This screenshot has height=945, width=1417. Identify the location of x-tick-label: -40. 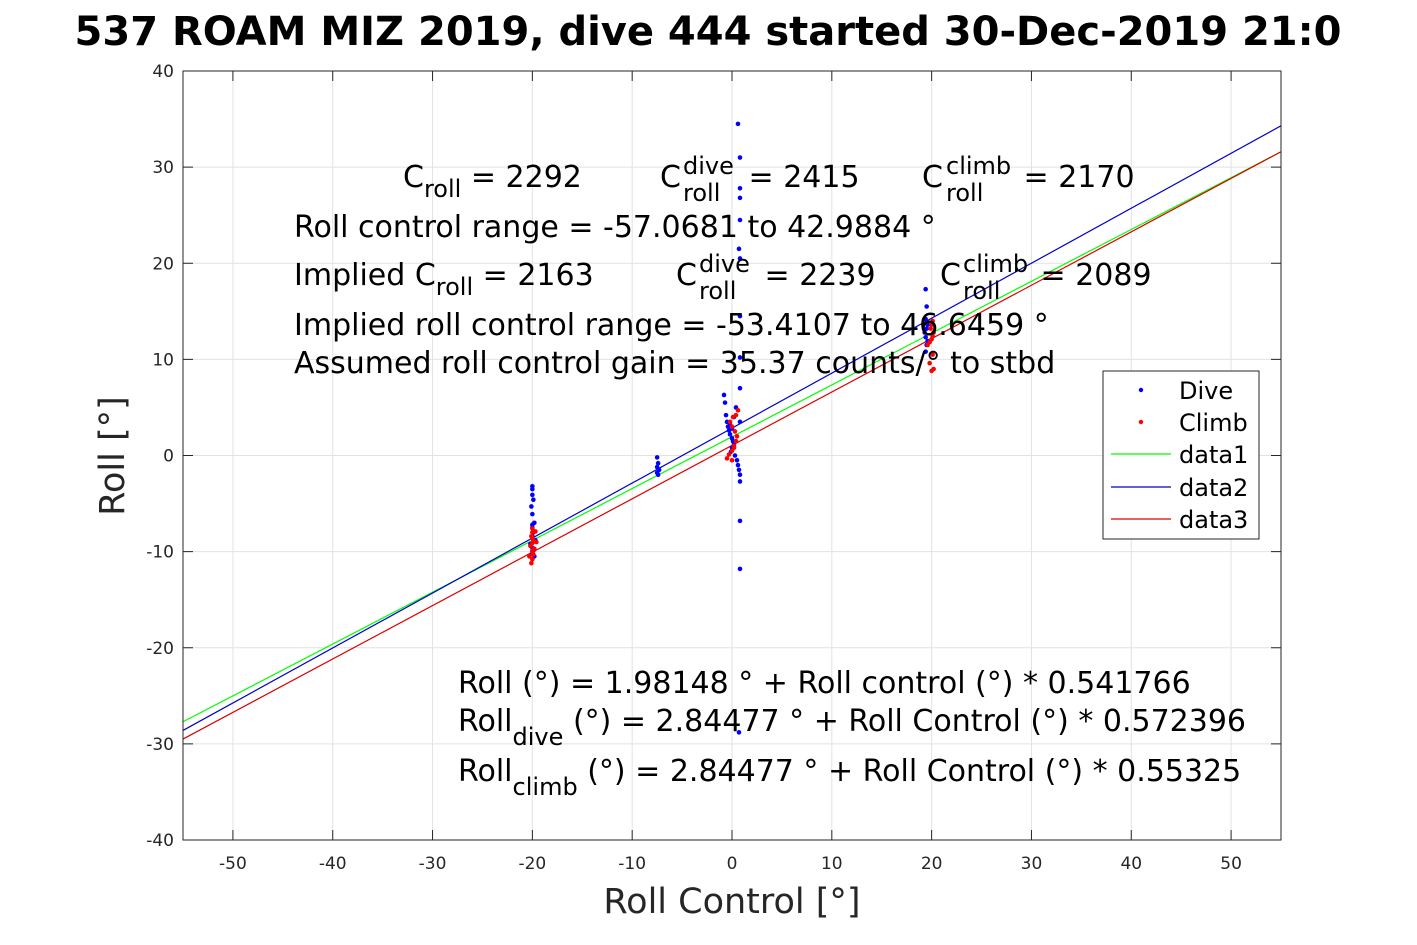
(333, 864).